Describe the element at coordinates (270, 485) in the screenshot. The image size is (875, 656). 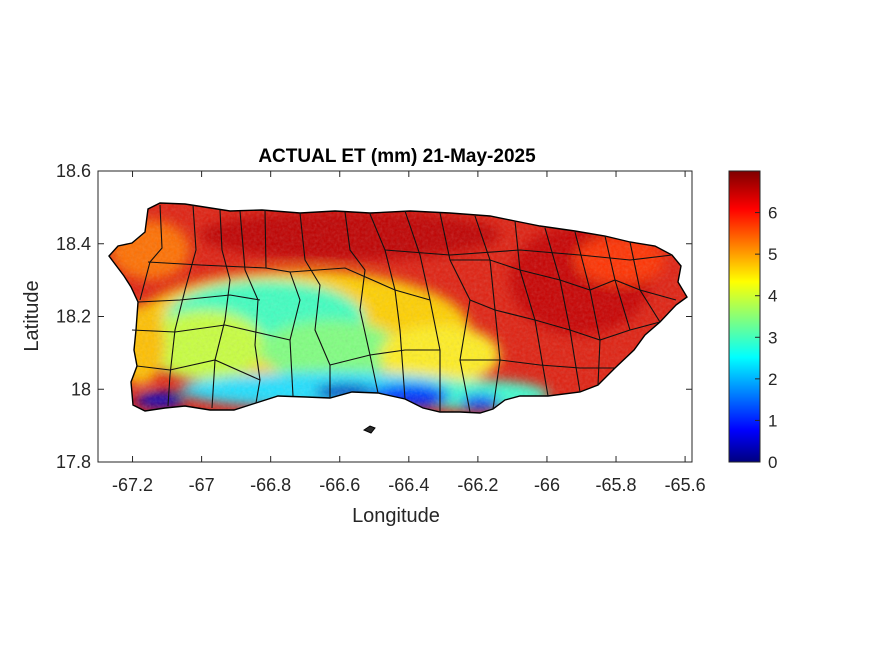
I see `x-tick-label: -66.8` at that location.